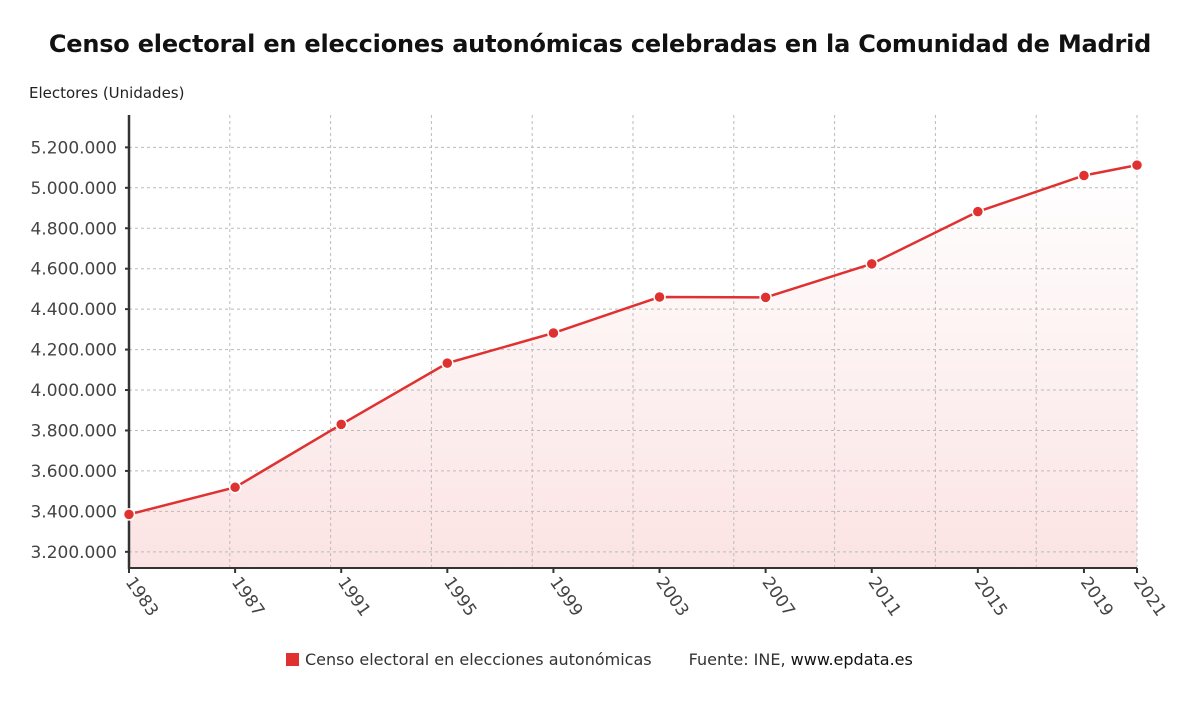  What do you see at coordinates (73, 553) in the screenshot?
I see `y-tick-label: 3.200.000` at bounding box center [73, 553].